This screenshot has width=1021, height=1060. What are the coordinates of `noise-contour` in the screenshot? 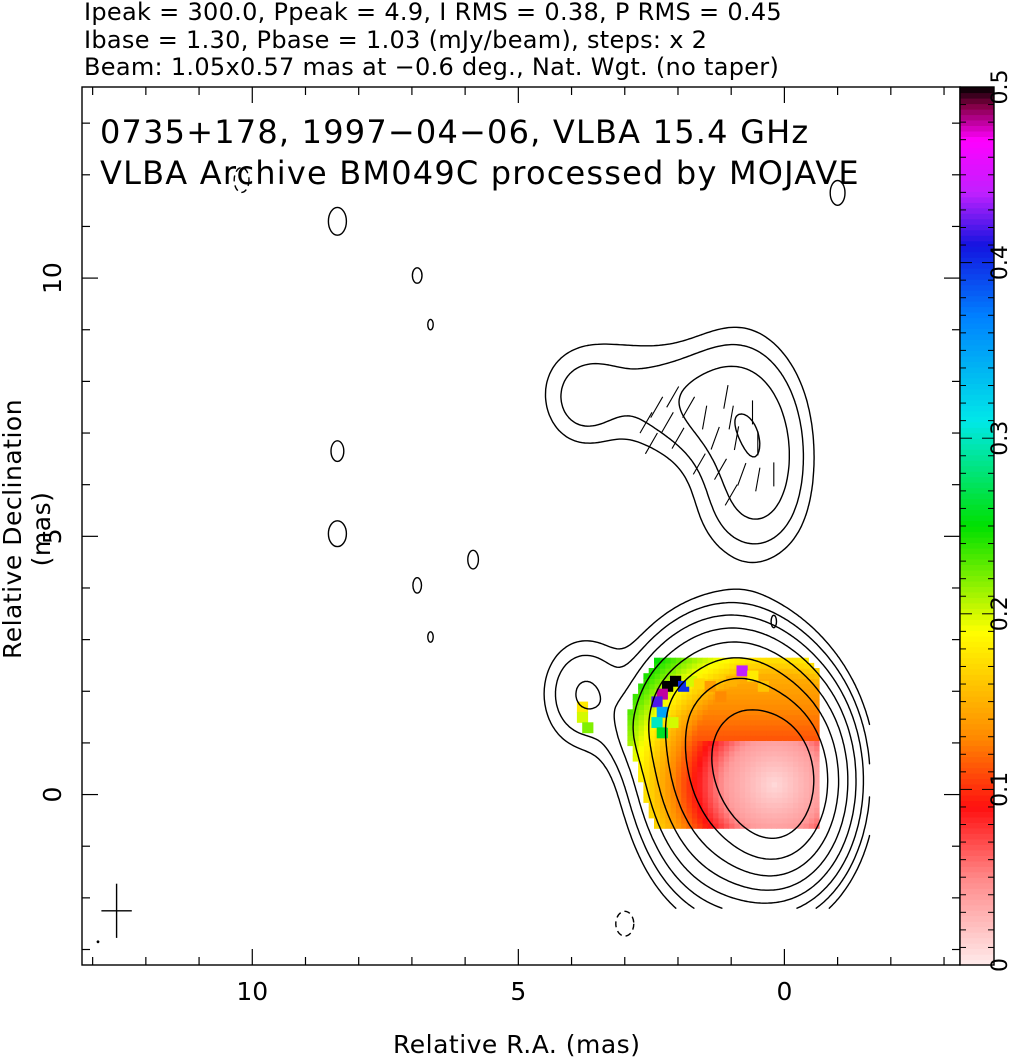 It's located at (430, 637).